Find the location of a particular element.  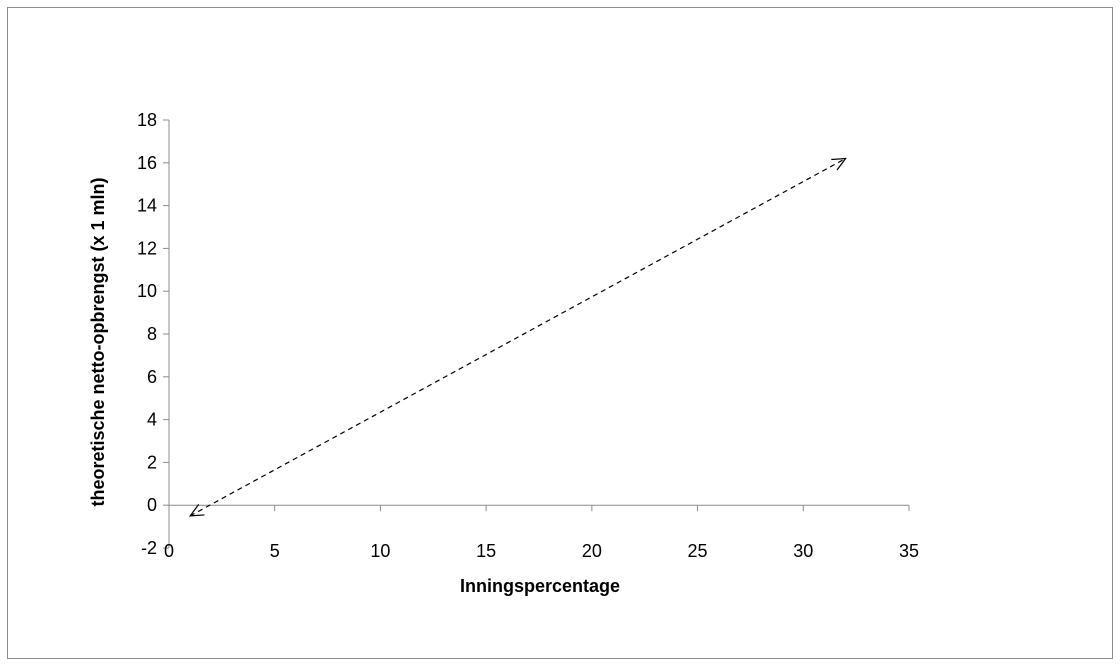

y-tick-label: 12 is located at coordinates (147, 248).